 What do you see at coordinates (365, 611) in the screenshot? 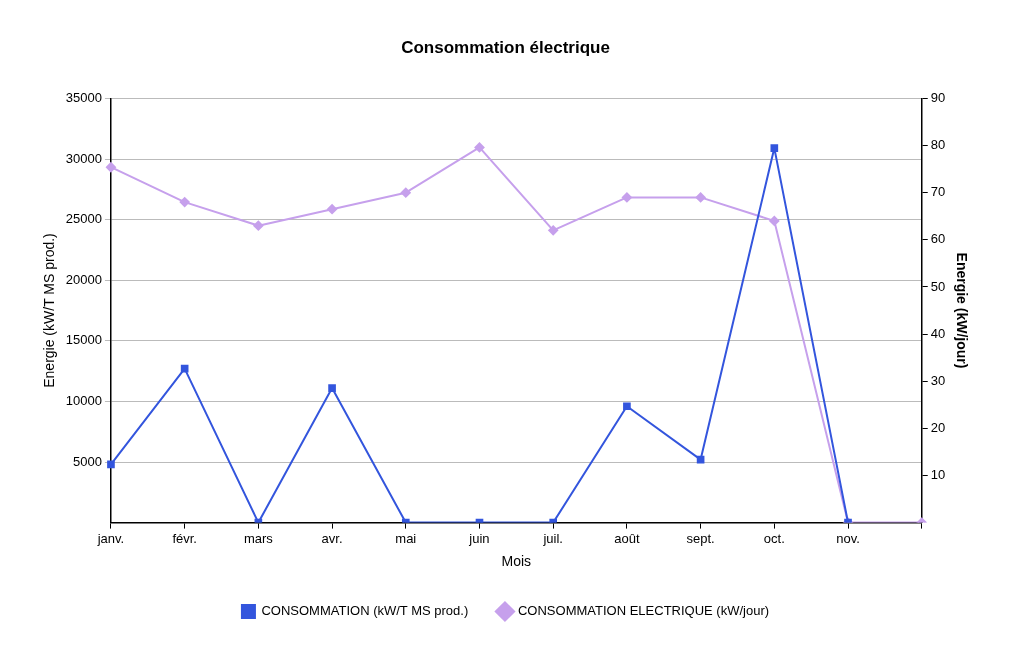
I see `legend-label: CONSOMMATION (kW/T MS prod.)` at bounding box center [365, 611].